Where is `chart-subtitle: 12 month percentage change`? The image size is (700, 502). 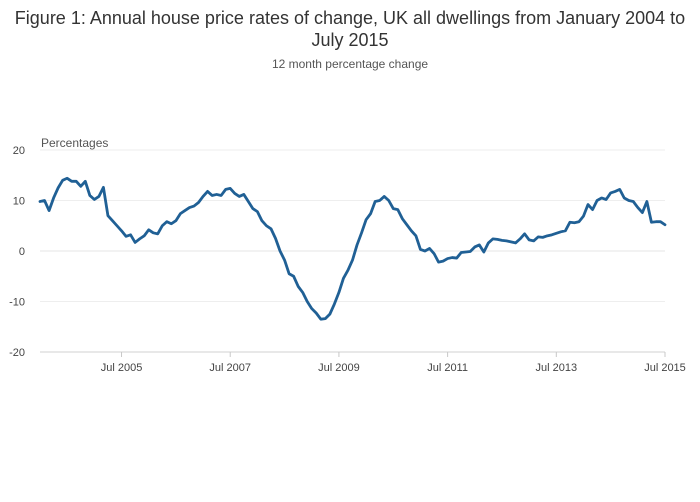 chart-subtitle: 12 month percentage change is located at coordinates (350, 64).